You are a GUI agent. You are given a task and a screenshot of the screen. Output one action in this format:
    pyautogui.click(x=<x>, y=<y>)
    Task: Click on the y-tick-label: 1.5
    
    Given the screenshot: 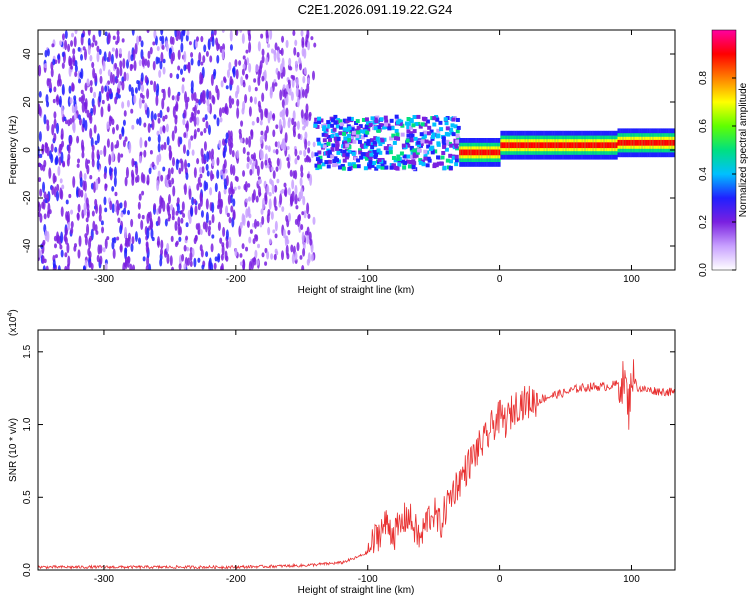 What is the action you would take?
    pyautogui.click(x=27, y=351)
    